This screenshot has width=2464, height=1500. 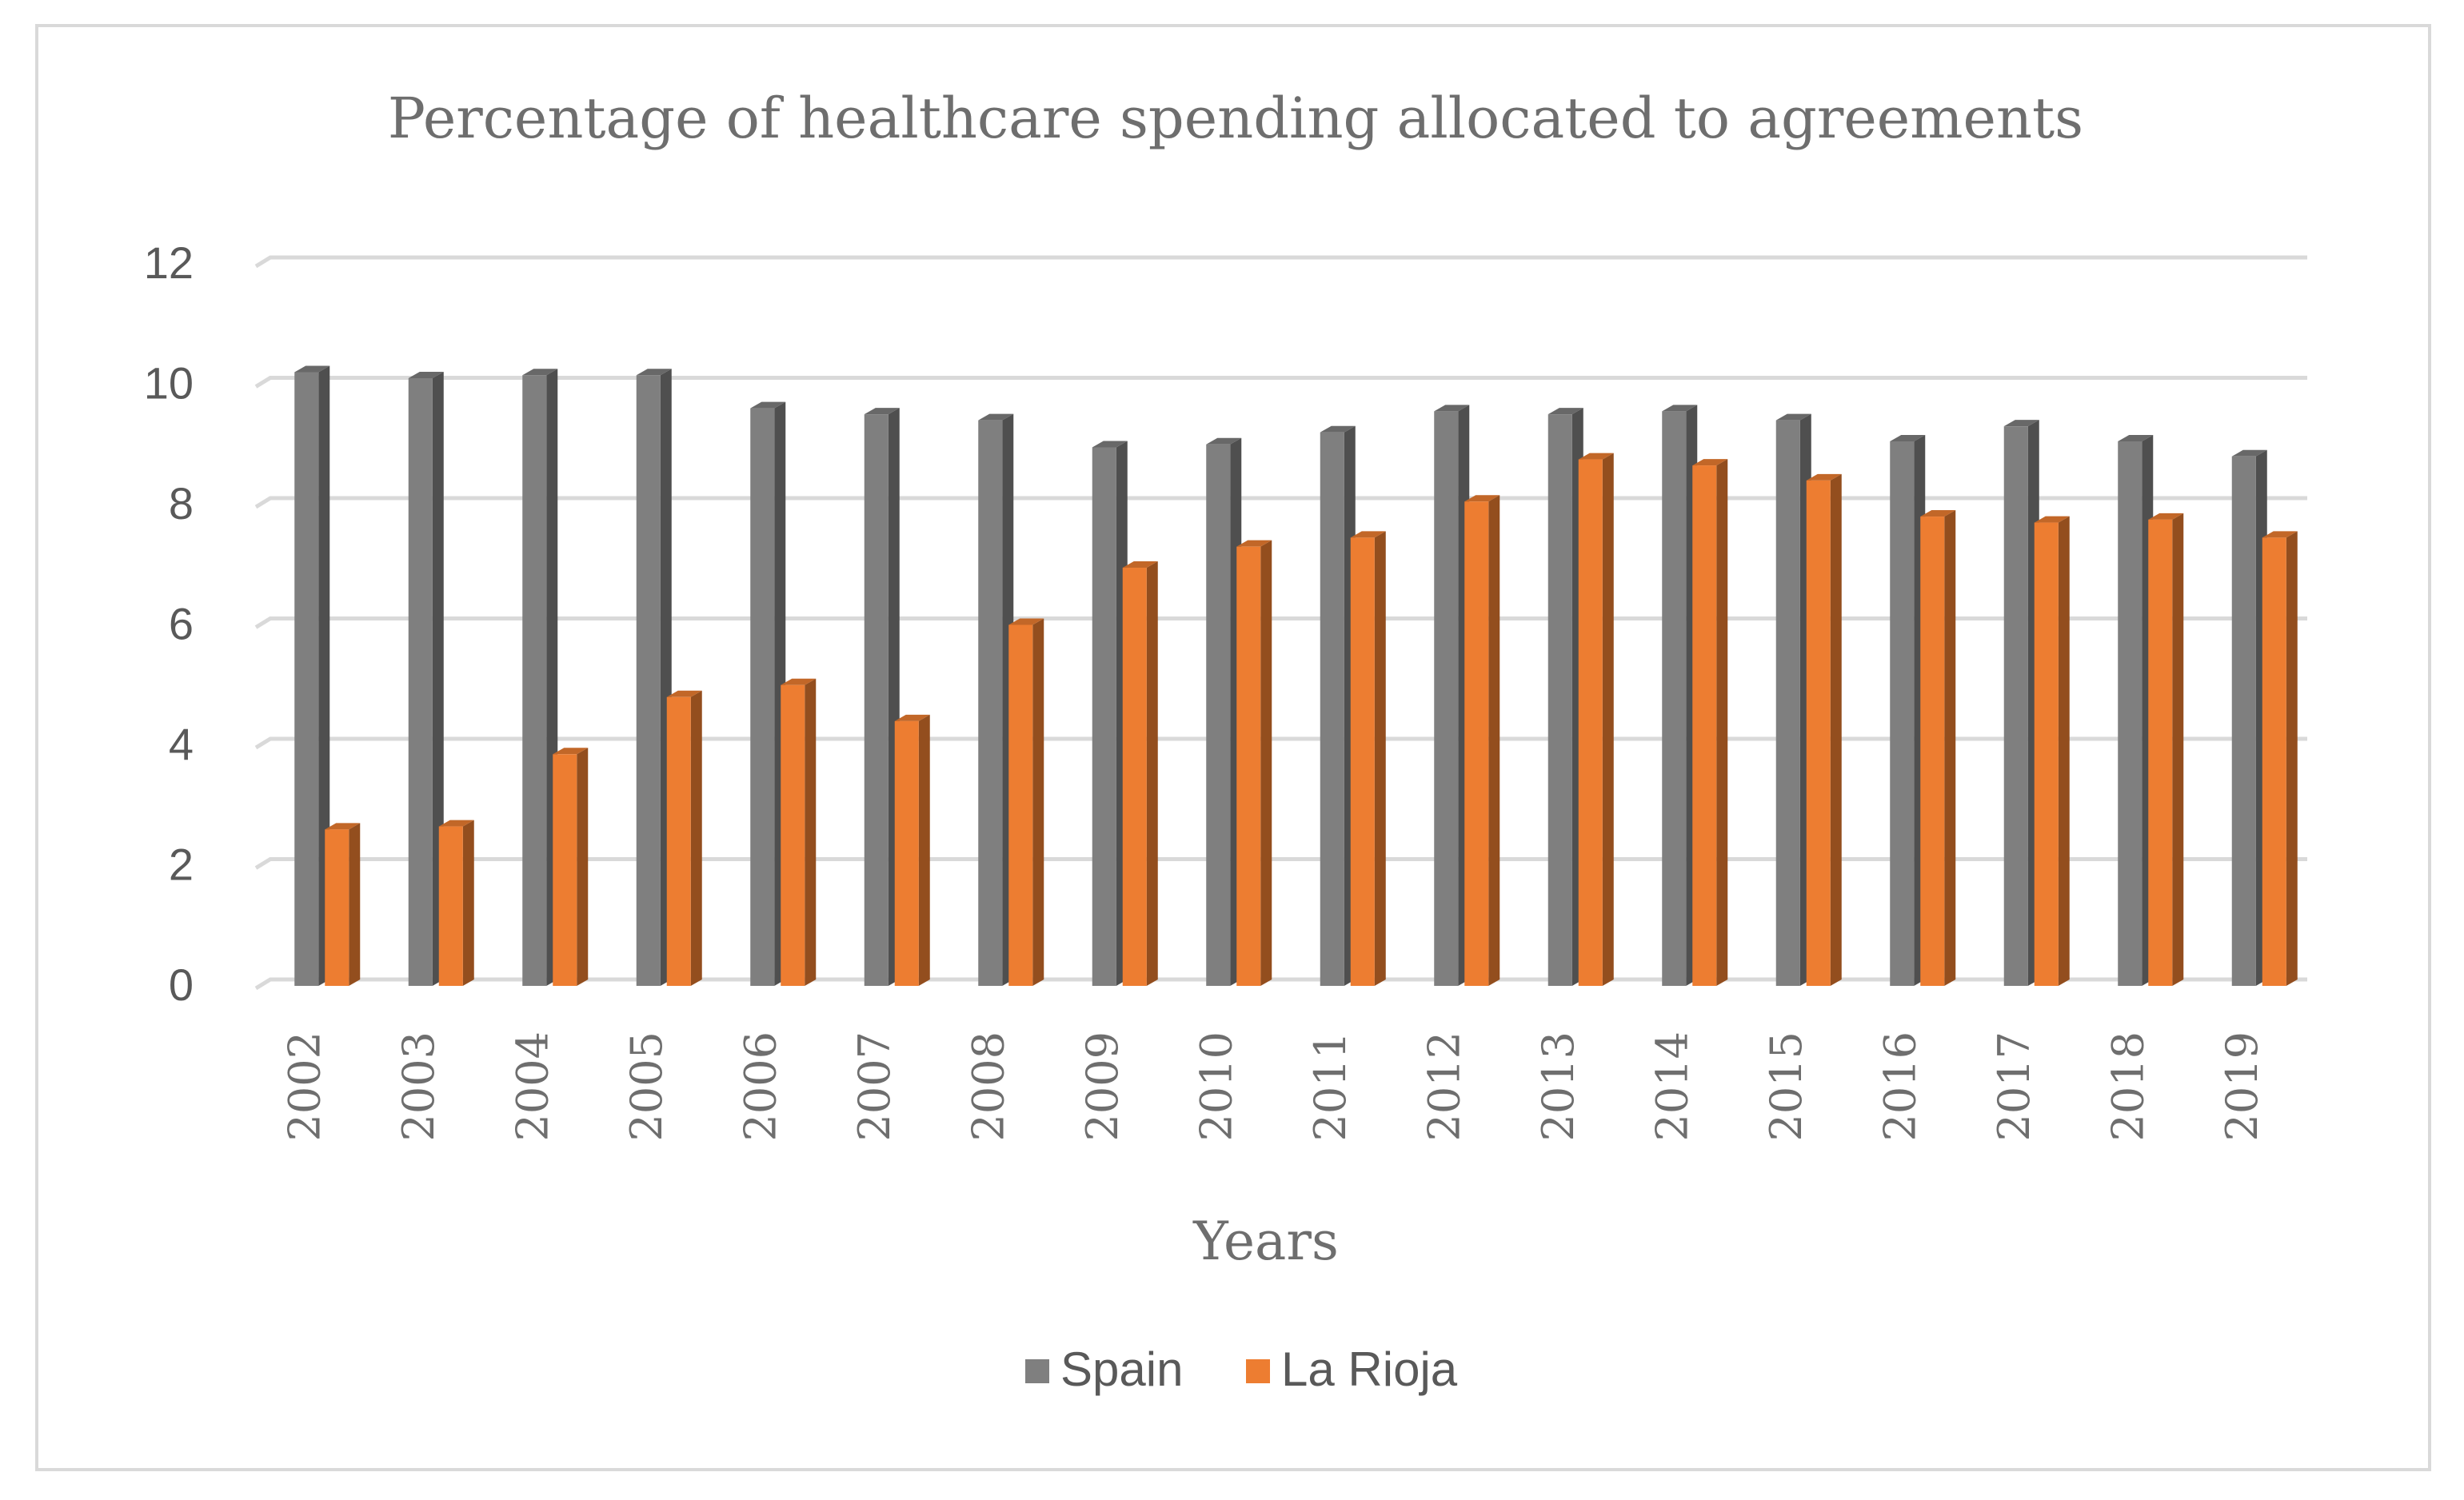 What do you see at coordinates (532, 1086) in the screenshot?
I see `x-tick-label: 2004` at bounding box center [532, 1086].